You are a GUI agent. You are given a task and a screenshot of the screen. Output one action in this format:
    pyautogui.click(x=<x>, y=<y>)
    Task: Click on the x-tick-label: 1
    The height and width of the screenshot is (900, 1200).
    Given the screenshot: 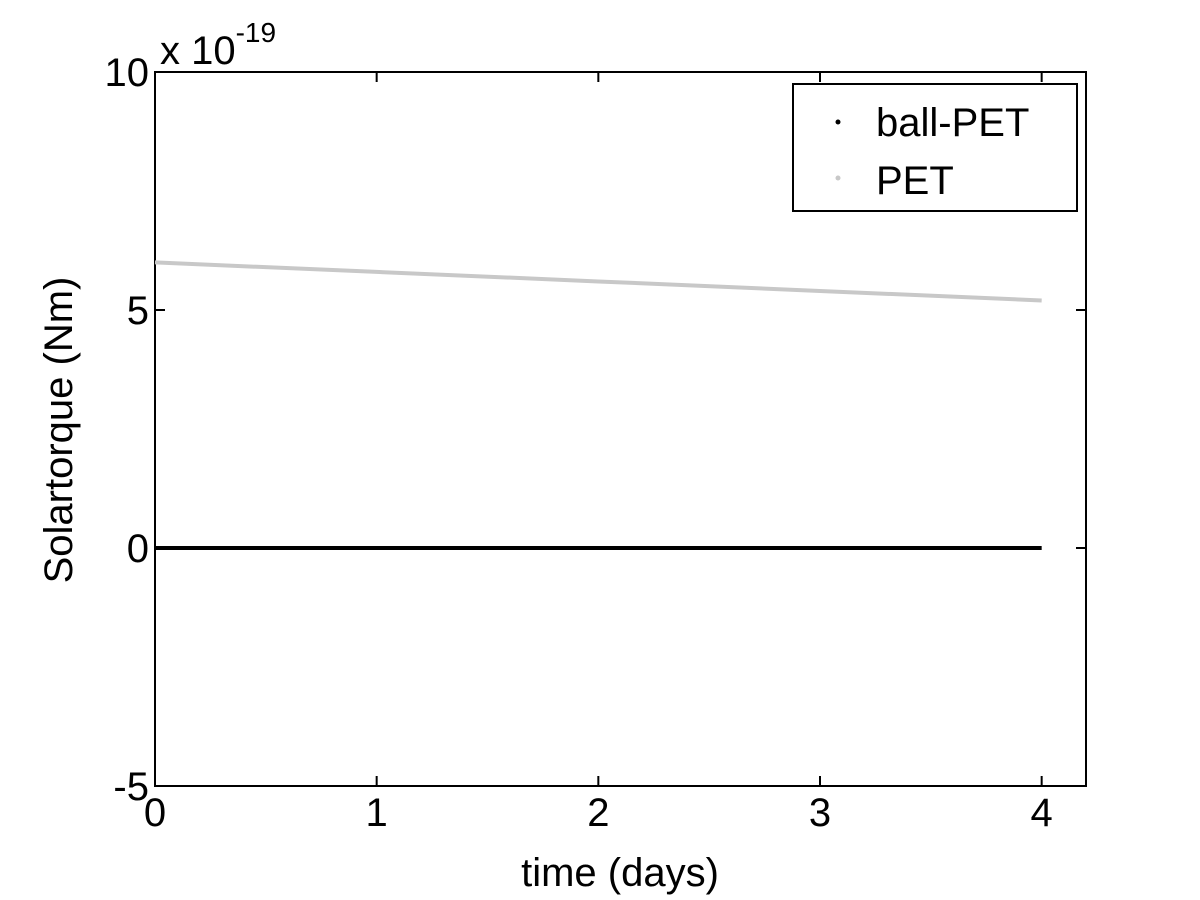 What is the action you would take?
    pyautogui.click(x=377, y=813)
    